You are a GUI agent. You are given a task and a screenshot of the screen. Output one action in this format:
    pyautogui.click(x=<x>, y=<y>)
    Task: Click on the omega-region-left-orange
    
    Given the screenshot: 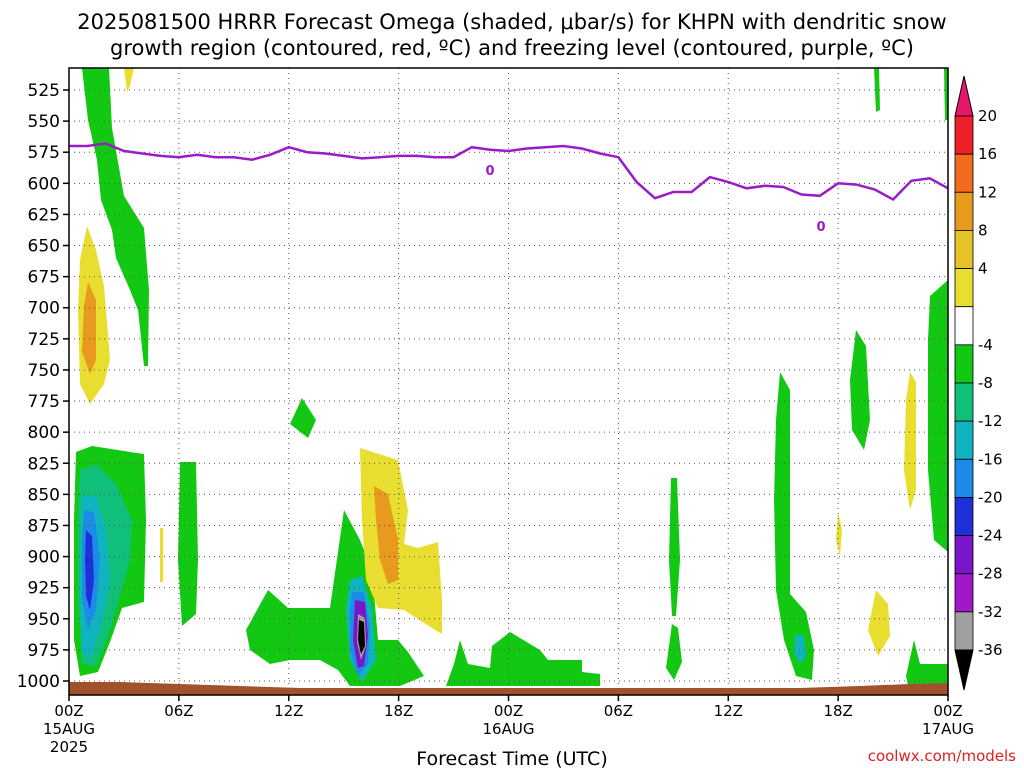 What is the action you would take?
    pyautogui.click(x=89, y=328)
    